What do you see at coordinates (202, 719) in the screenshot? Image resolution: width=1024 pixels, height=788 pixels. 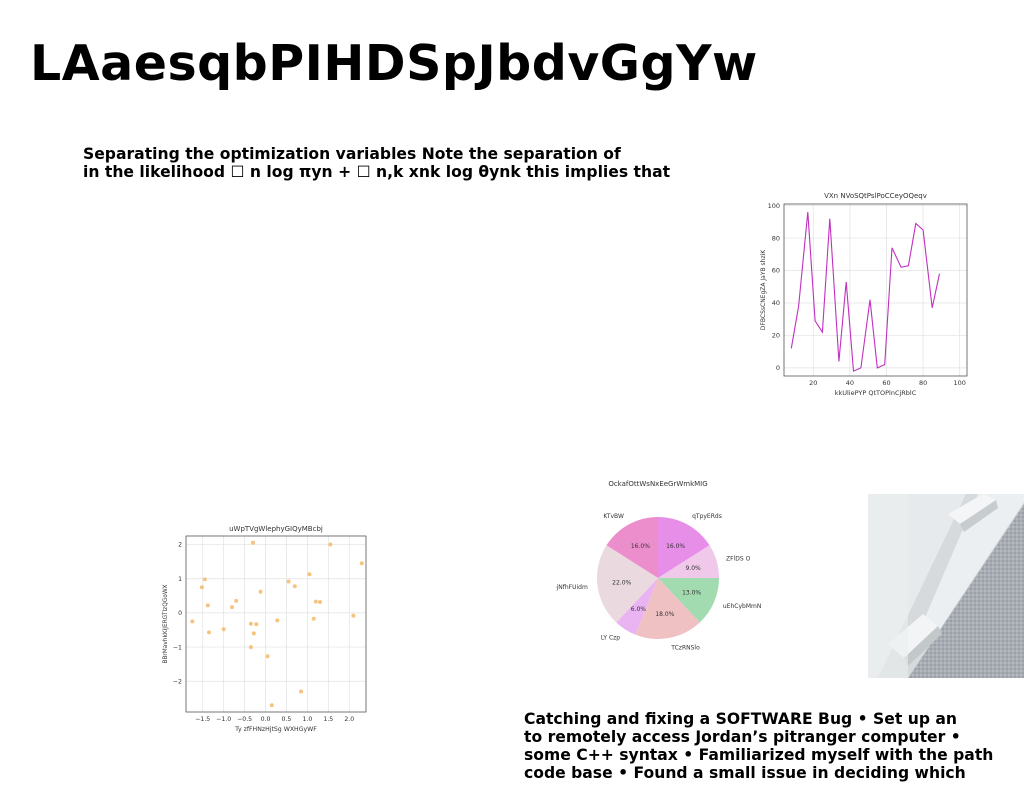 I see `scatter-chart-xtick-label: −1.5` at bounding box center [202, 719].